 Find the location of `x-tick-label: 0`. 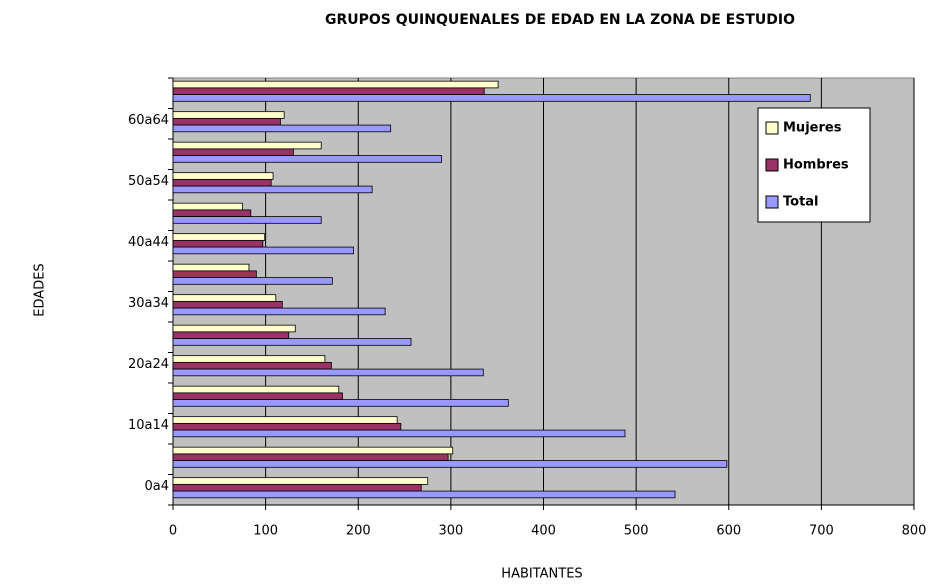

x-tick-label: 0 is located at coordinates (173, 531).